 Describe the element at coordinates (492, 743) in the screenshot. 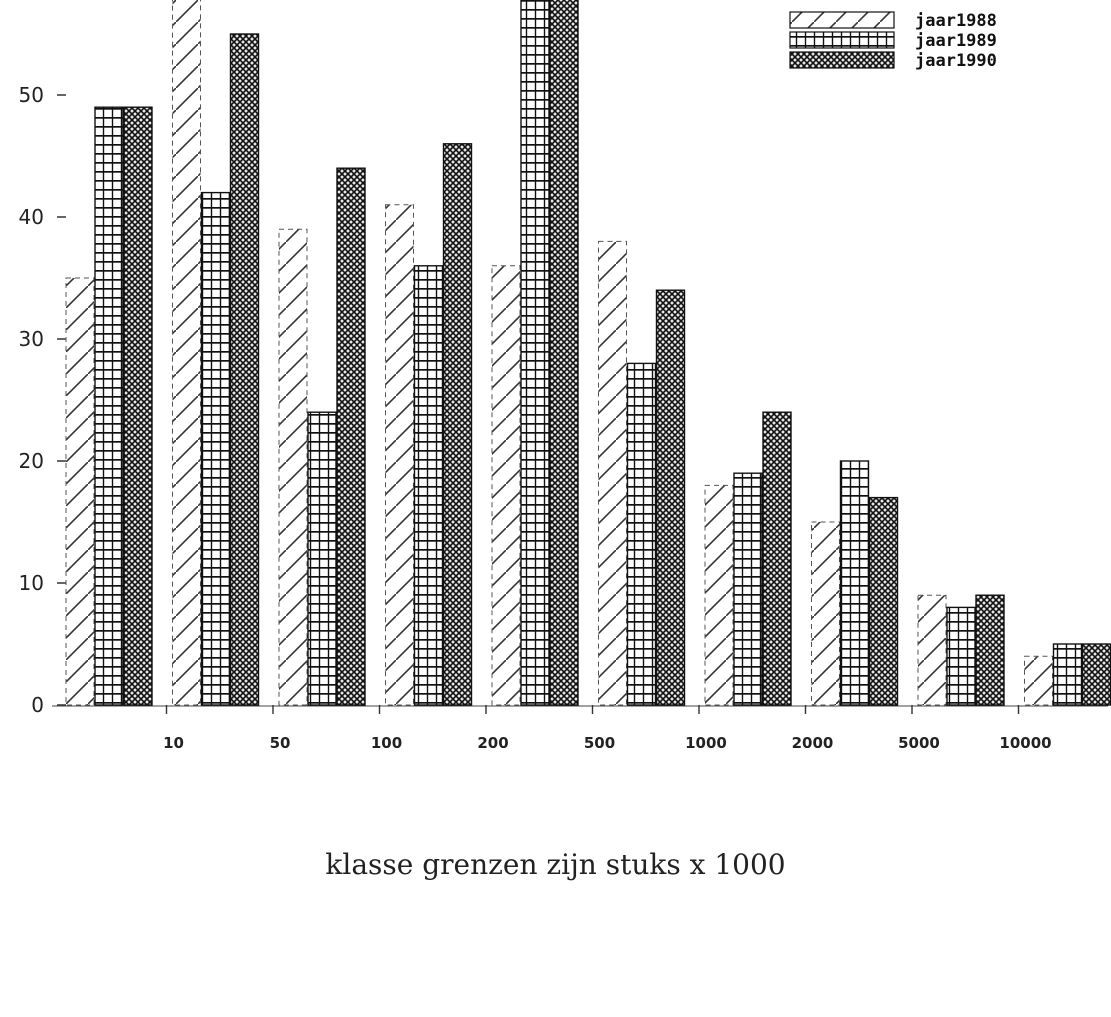

I see `x-tick-label: 200` at that location.